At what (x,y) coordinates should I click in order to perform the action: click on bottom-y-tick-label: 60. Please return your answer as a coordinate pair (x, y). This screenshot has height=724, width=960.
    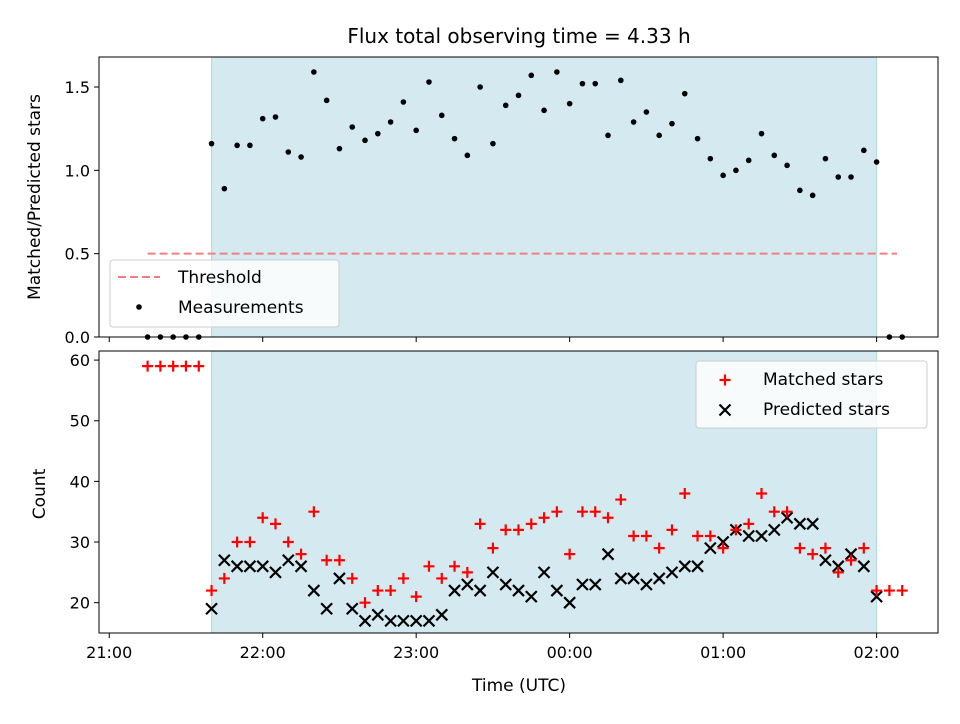
    Looking at the image, I should click on (80, 360).